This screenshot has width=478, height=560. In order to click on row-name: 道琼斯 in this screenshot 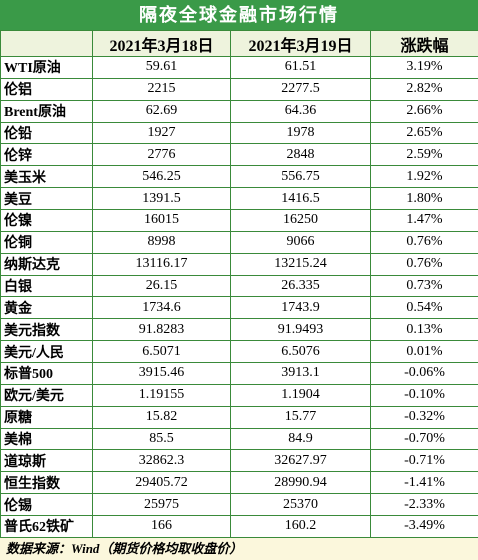, I will do `click(46, 461)`.